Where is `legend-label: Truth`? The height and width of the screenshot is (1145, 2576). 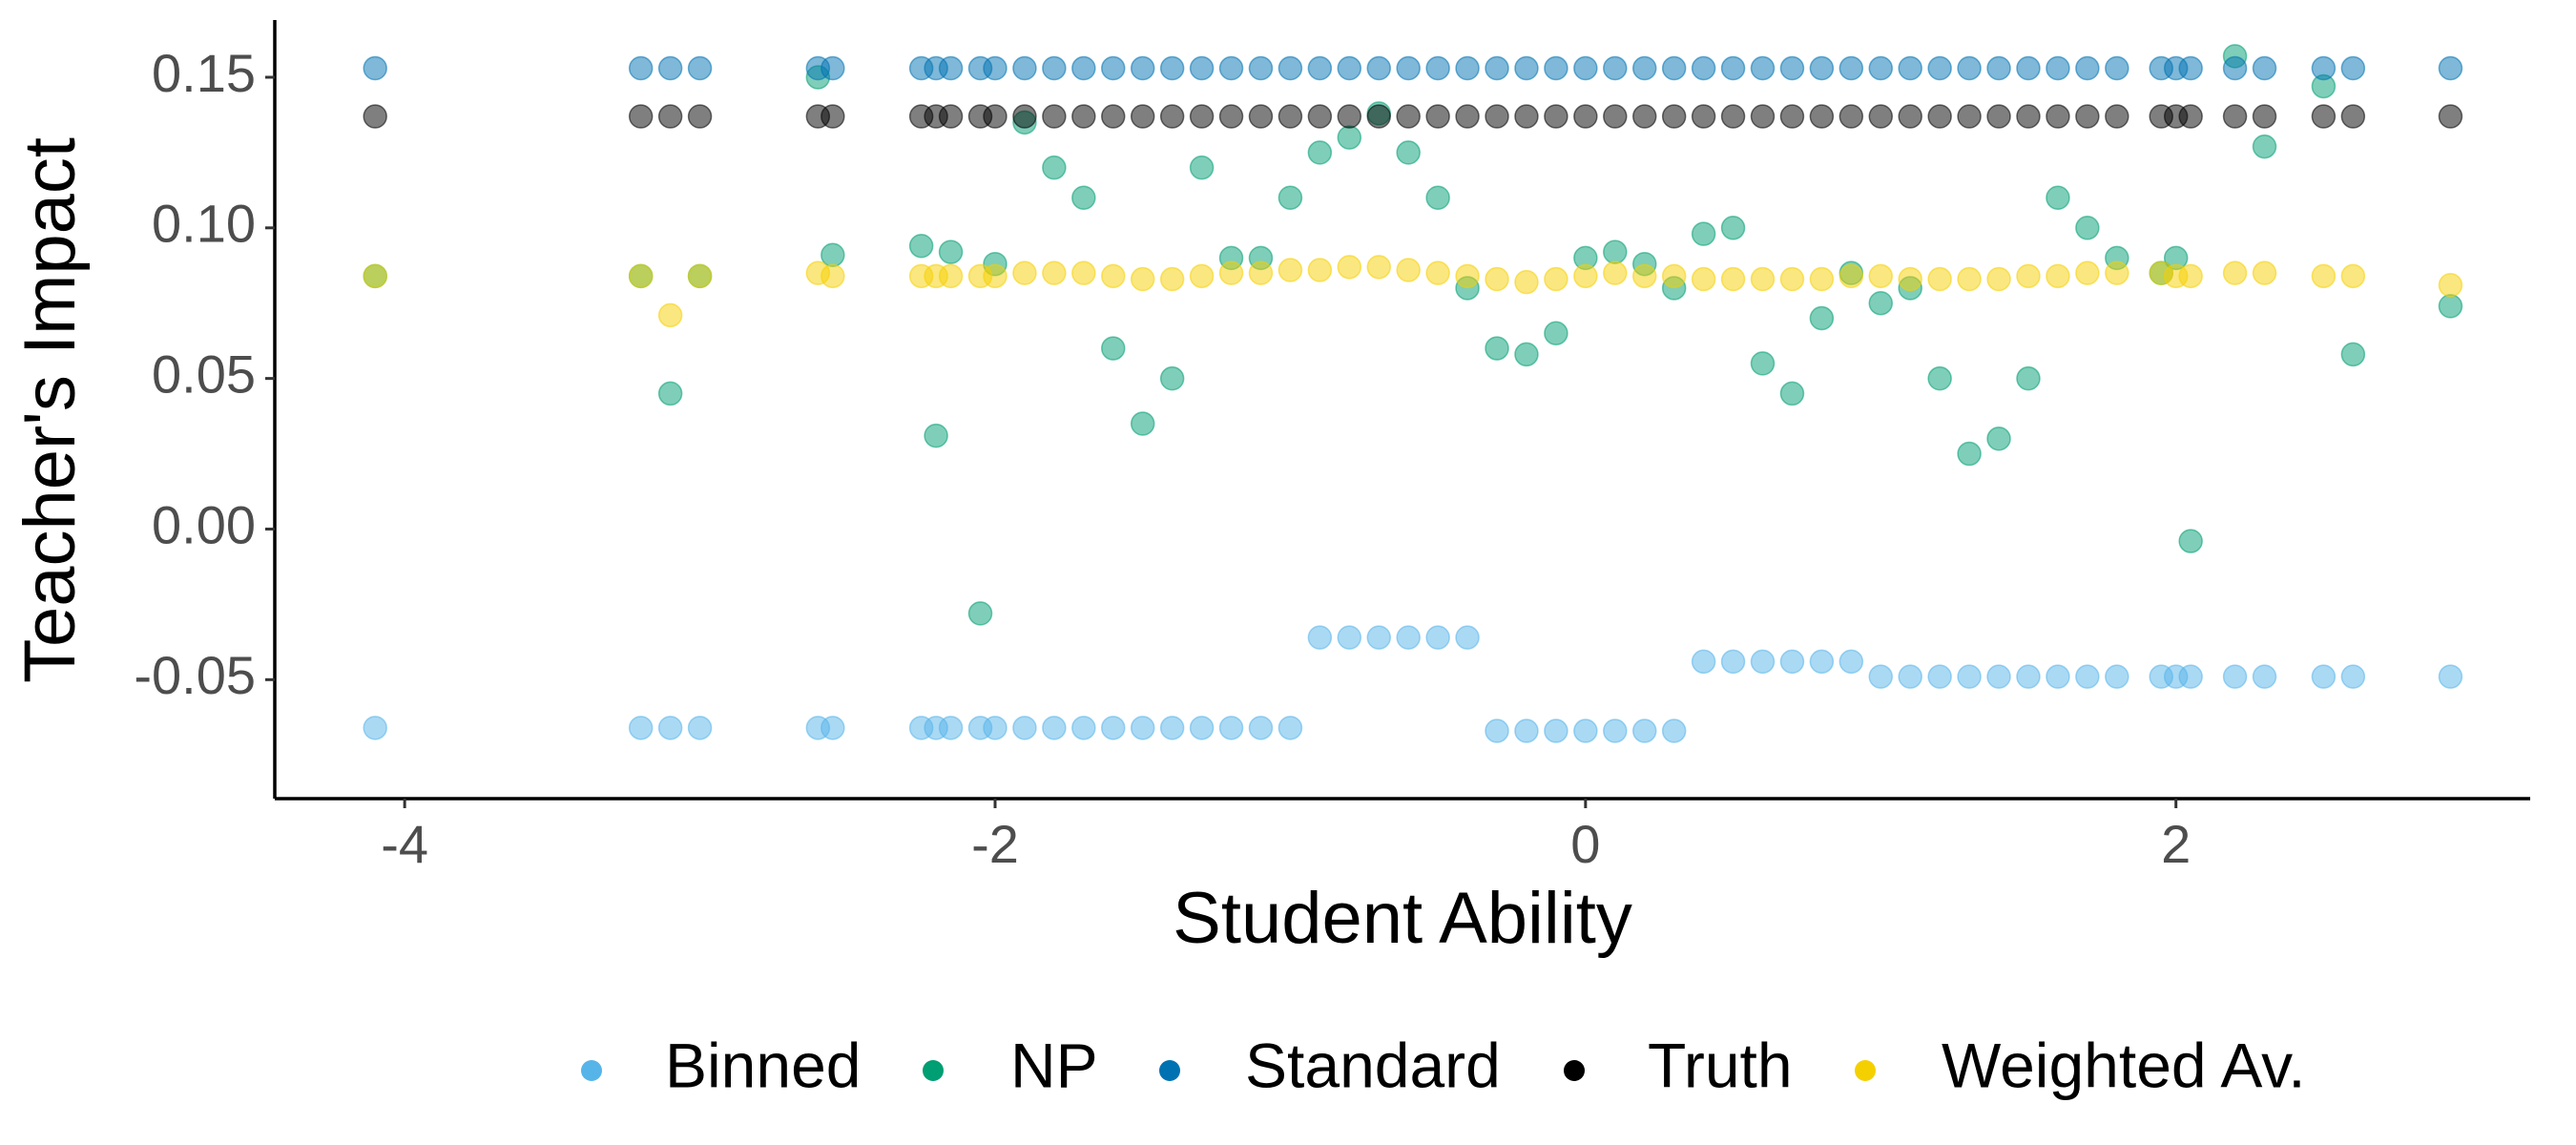 legend-label: Truth is located at coordinates (1720, 1065).